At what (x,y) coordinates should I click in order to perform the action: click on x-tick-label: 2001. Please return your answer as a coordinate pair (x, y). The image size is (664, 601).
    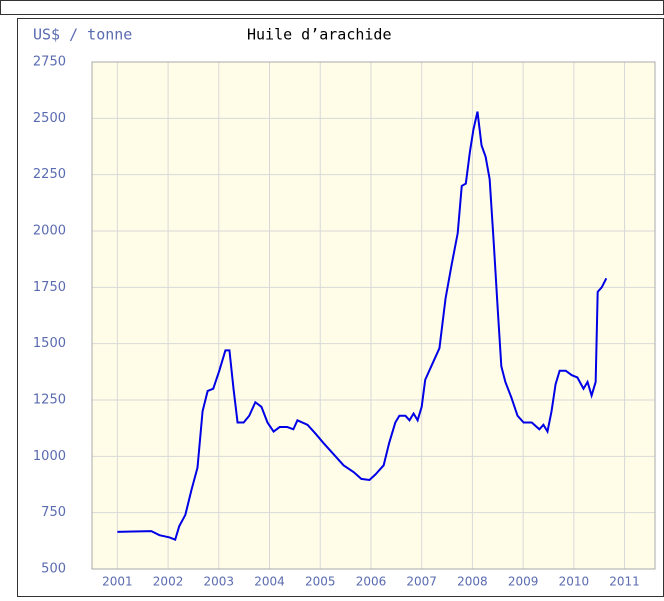
    Looking at the image, I should click on (117, 582).